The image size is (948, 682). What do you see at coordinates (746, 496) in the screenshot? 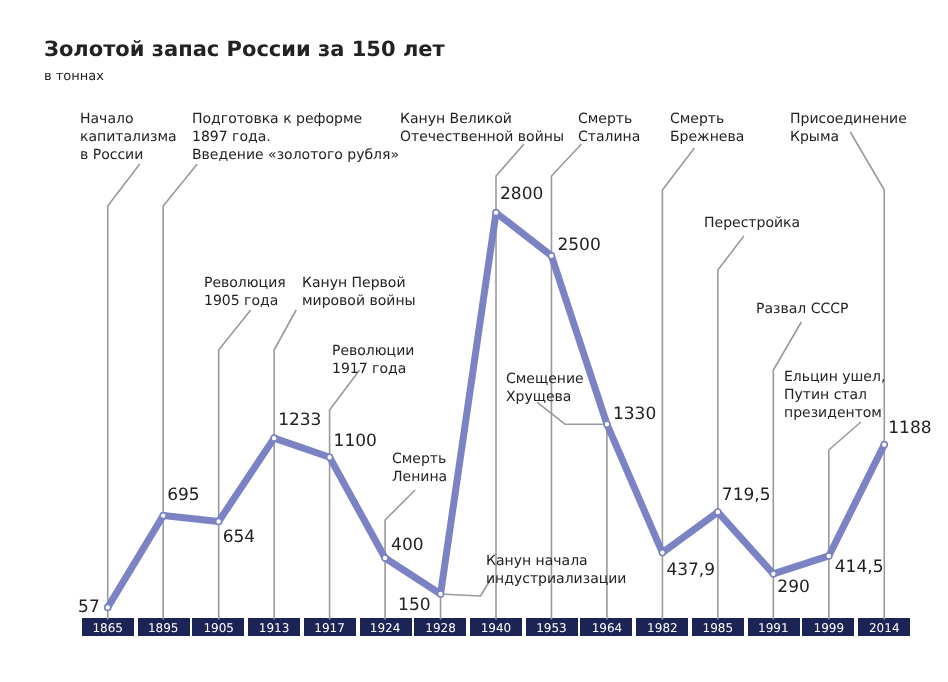
I see `data-label: 719,5` at bounding box center [746, 496].